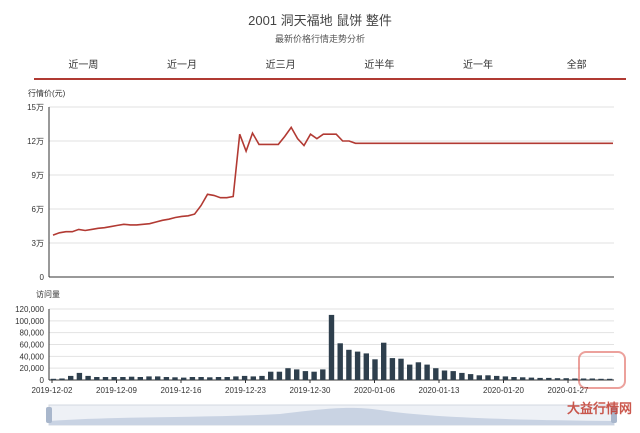 The width and height of the screenshot is (640, 433). What do you see at coordinates (310, 390) in the screenshot?
I see `date-tick-label: 2019-12-30` at bounding box center [310, 390].